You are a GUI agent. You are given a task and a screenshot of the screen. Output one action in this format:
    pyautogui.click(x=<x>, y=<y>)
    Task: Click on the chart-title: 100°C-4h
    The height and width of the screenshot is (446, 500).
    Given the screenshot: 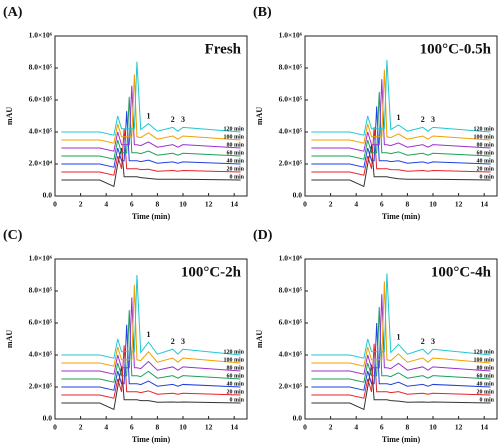 What is the action you would take?
    pyautogui.click(x=461, y=272)
    